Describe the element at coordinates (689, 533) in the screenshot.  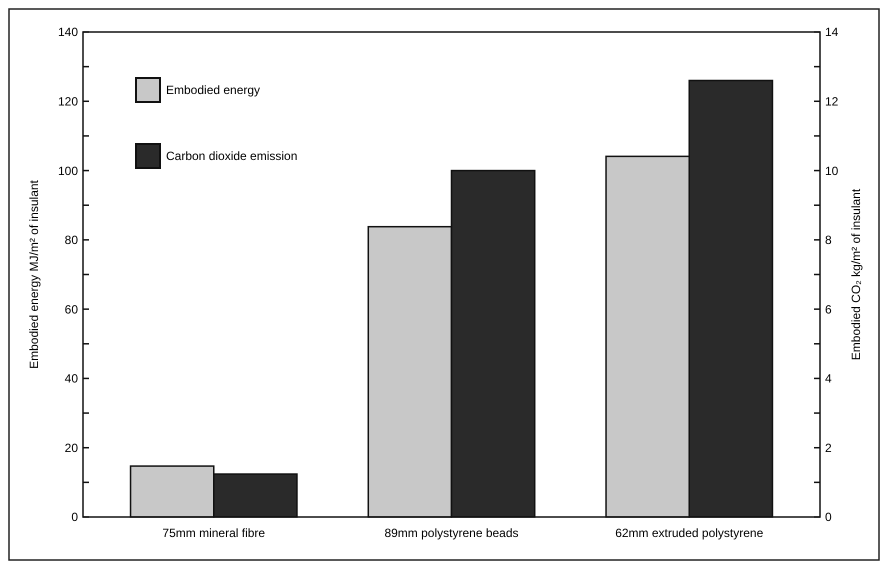
I see `x-tick-label: 62mm extruded polystyrene` at that location.